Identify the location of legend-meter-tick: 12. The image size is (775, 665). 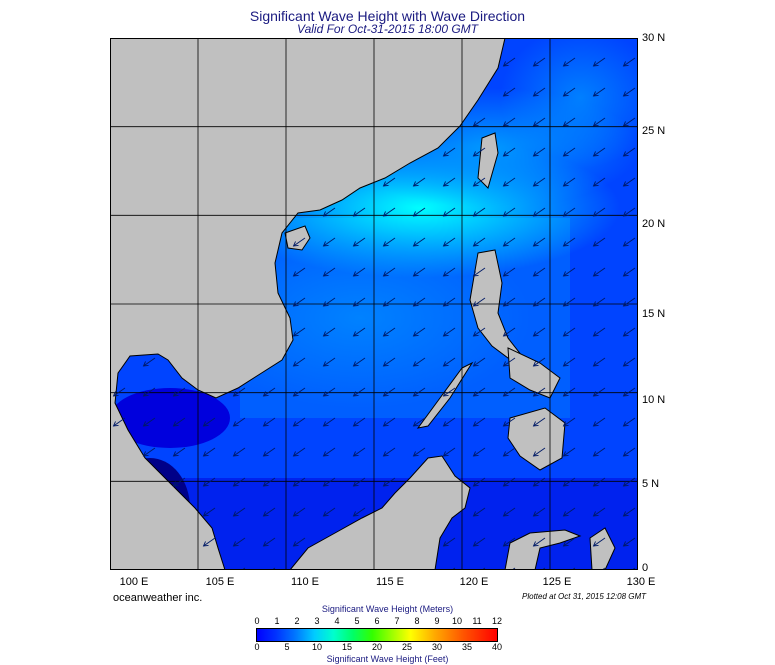
(497, 621).